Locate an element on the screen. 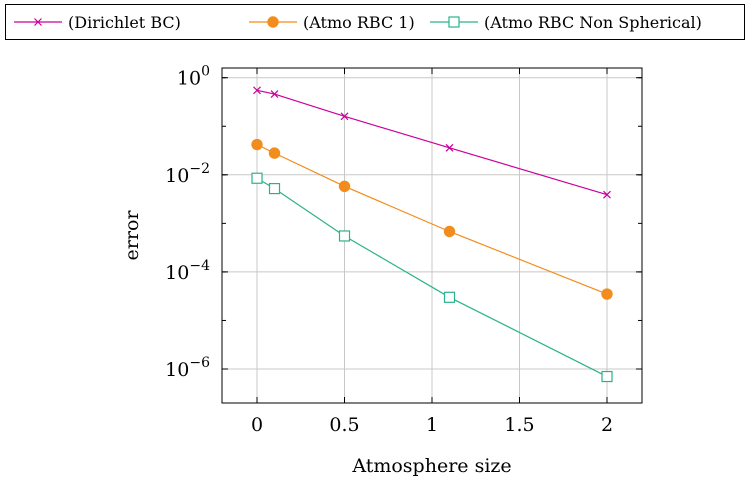 The image size is (751, 478). x-axis-label: Atmosphere size is located at coordinates (431, 466).